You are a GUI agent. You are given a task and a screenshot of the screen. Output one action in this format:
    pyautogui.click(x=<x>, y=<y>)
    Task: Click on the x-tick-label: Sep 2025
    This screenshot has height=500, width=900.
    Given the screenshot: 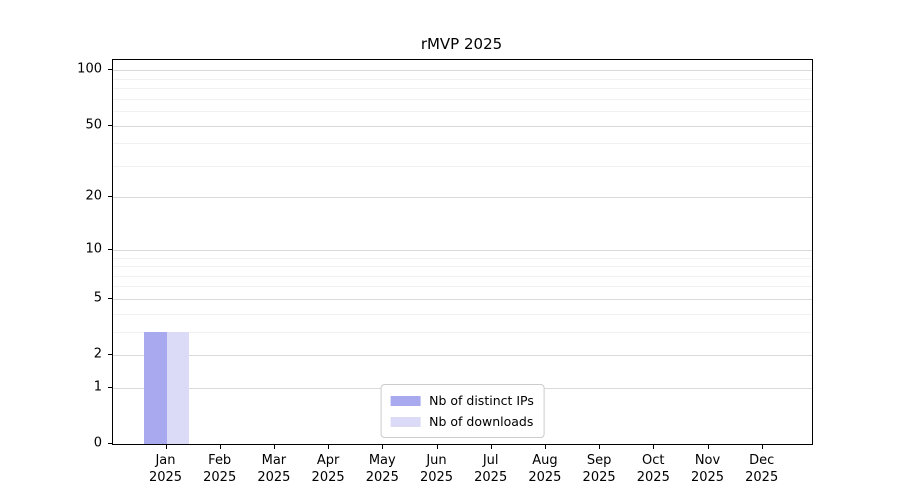 What is the action you would take?
    pyautogui.click(x=599, y=469)
    